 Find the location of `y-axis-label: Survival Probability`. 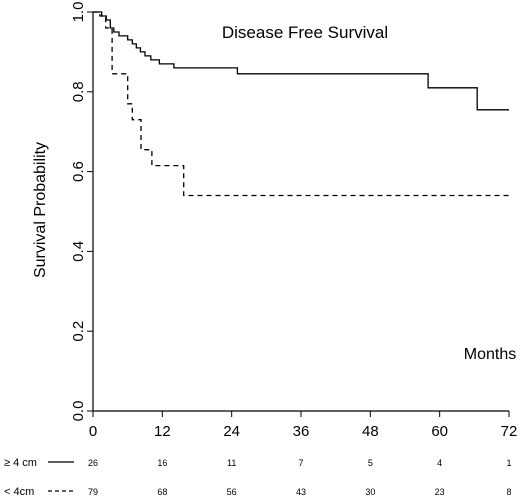

y-axis-label: Survival Probability is located at coordinates (40, 210).